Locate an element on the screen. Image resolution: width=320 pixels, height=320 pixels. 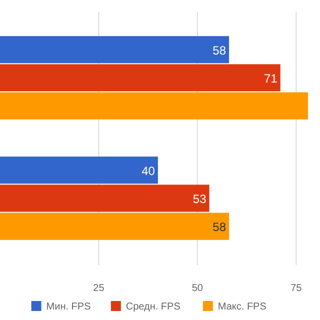
x-tick-label: 50 is located at coordinates (198, 288).